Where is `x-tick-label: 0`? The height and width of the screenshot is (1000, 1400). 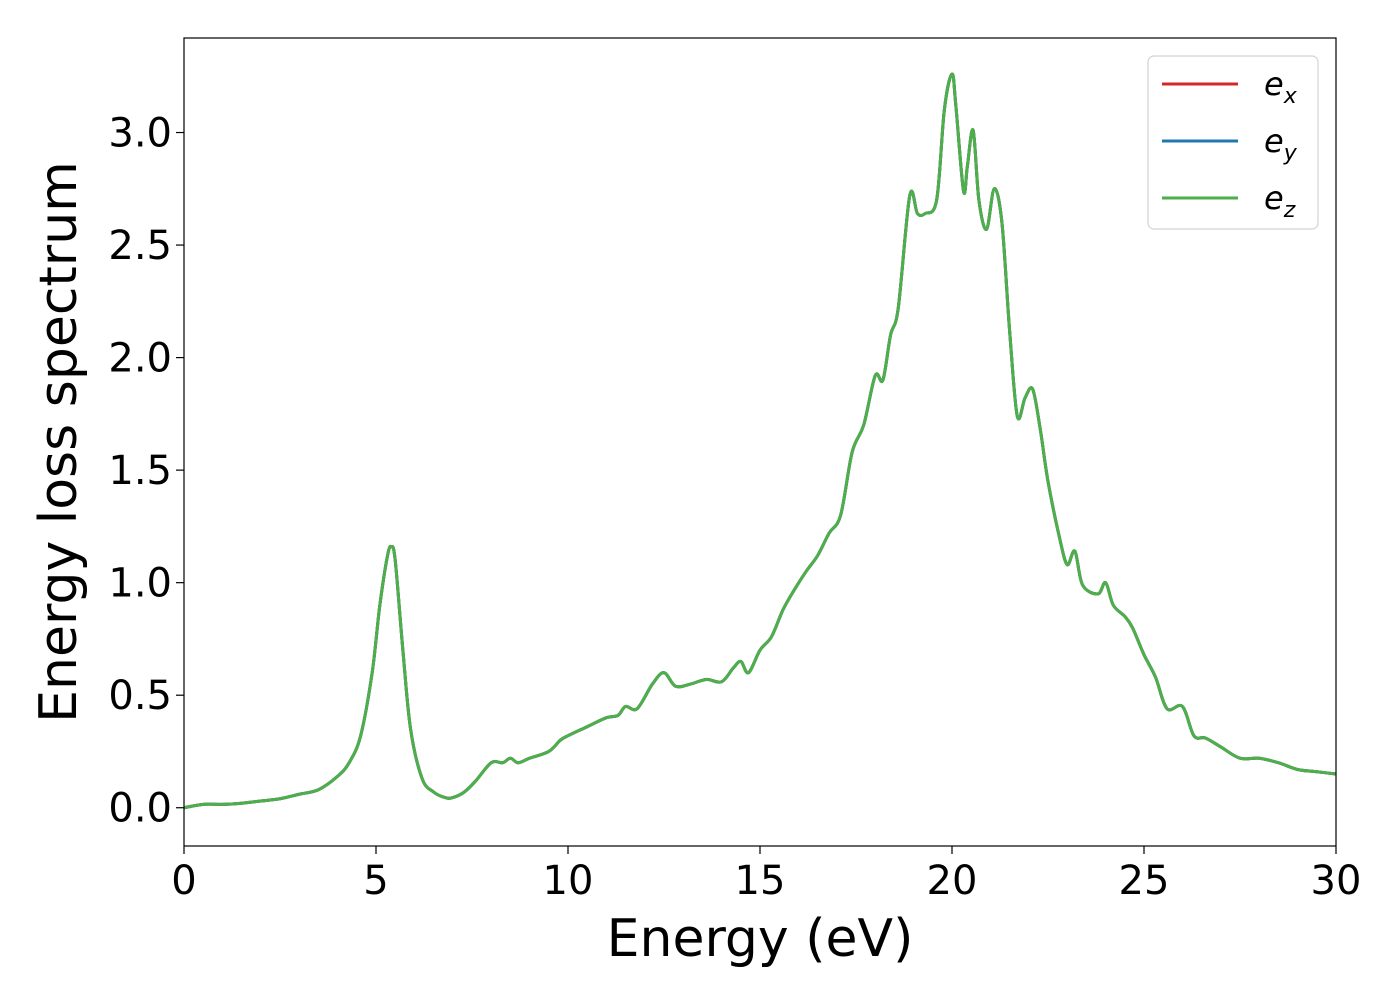 x-tick-label: 0 is located at coordinates (183, 881).